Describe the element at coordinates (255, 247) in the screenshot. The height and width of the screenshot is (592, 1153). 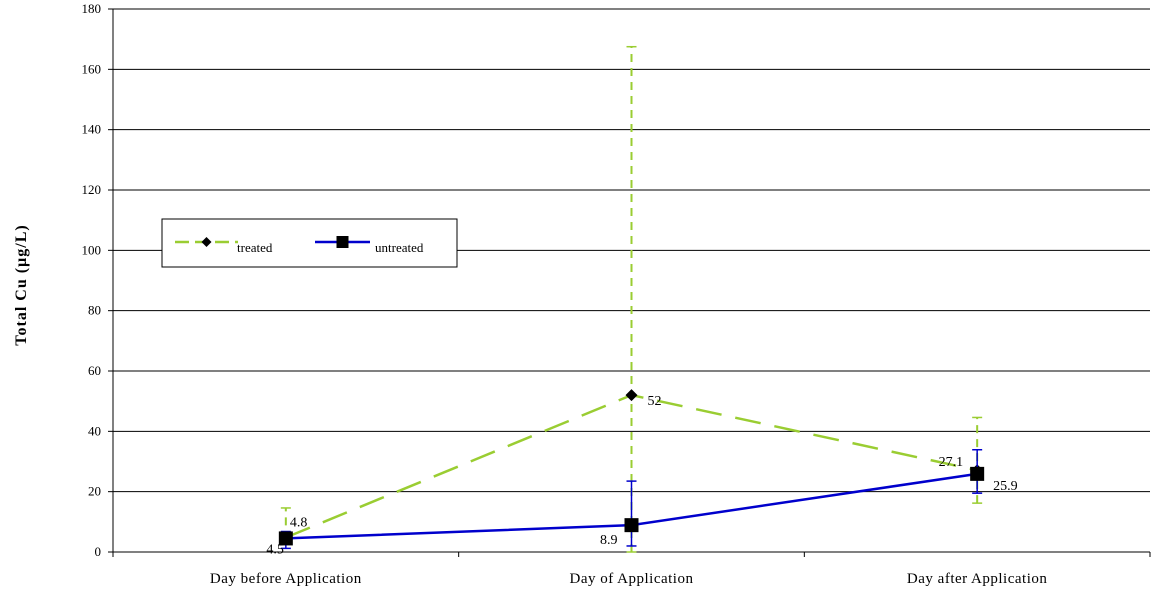
I see `legend-label-treated: treated` at that location.